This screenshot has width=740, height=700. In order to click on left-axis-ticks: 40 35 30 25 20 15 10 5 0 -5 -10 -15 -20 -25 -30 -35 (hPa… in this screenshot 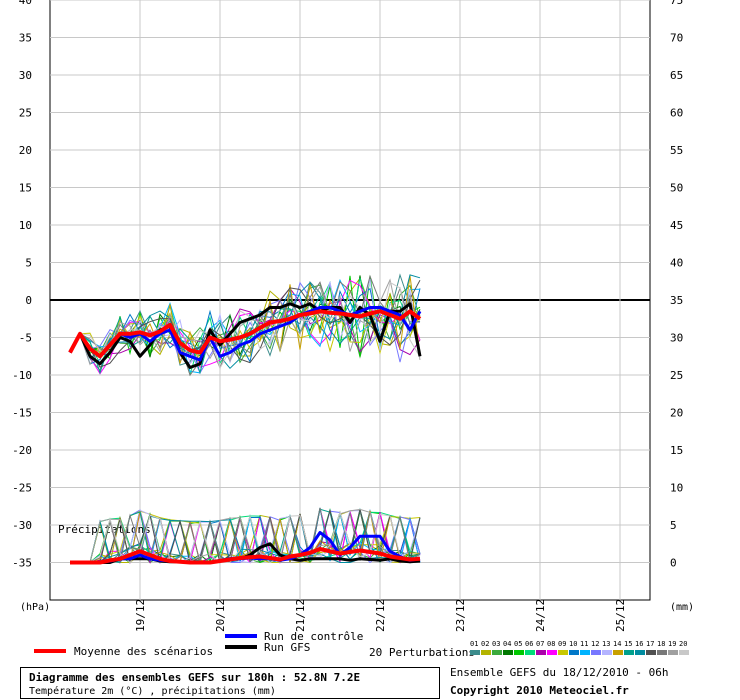, I will do `click(31, 306)`.